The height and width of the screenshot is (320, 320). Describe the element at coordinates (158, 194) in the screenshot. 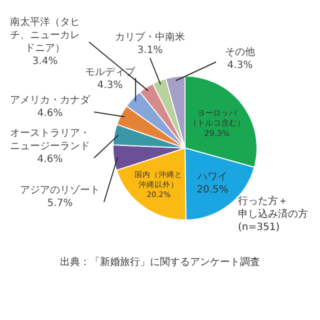

I see `data-label: 20.2%` at that location.